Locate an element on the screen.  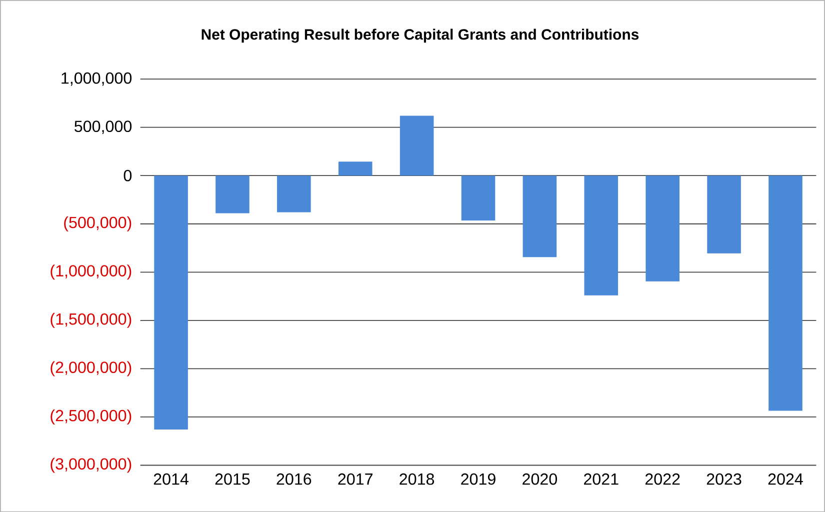
chart-title: Net Operating Result before Capital Grants and Contributions is located at coordinates (420, 35).